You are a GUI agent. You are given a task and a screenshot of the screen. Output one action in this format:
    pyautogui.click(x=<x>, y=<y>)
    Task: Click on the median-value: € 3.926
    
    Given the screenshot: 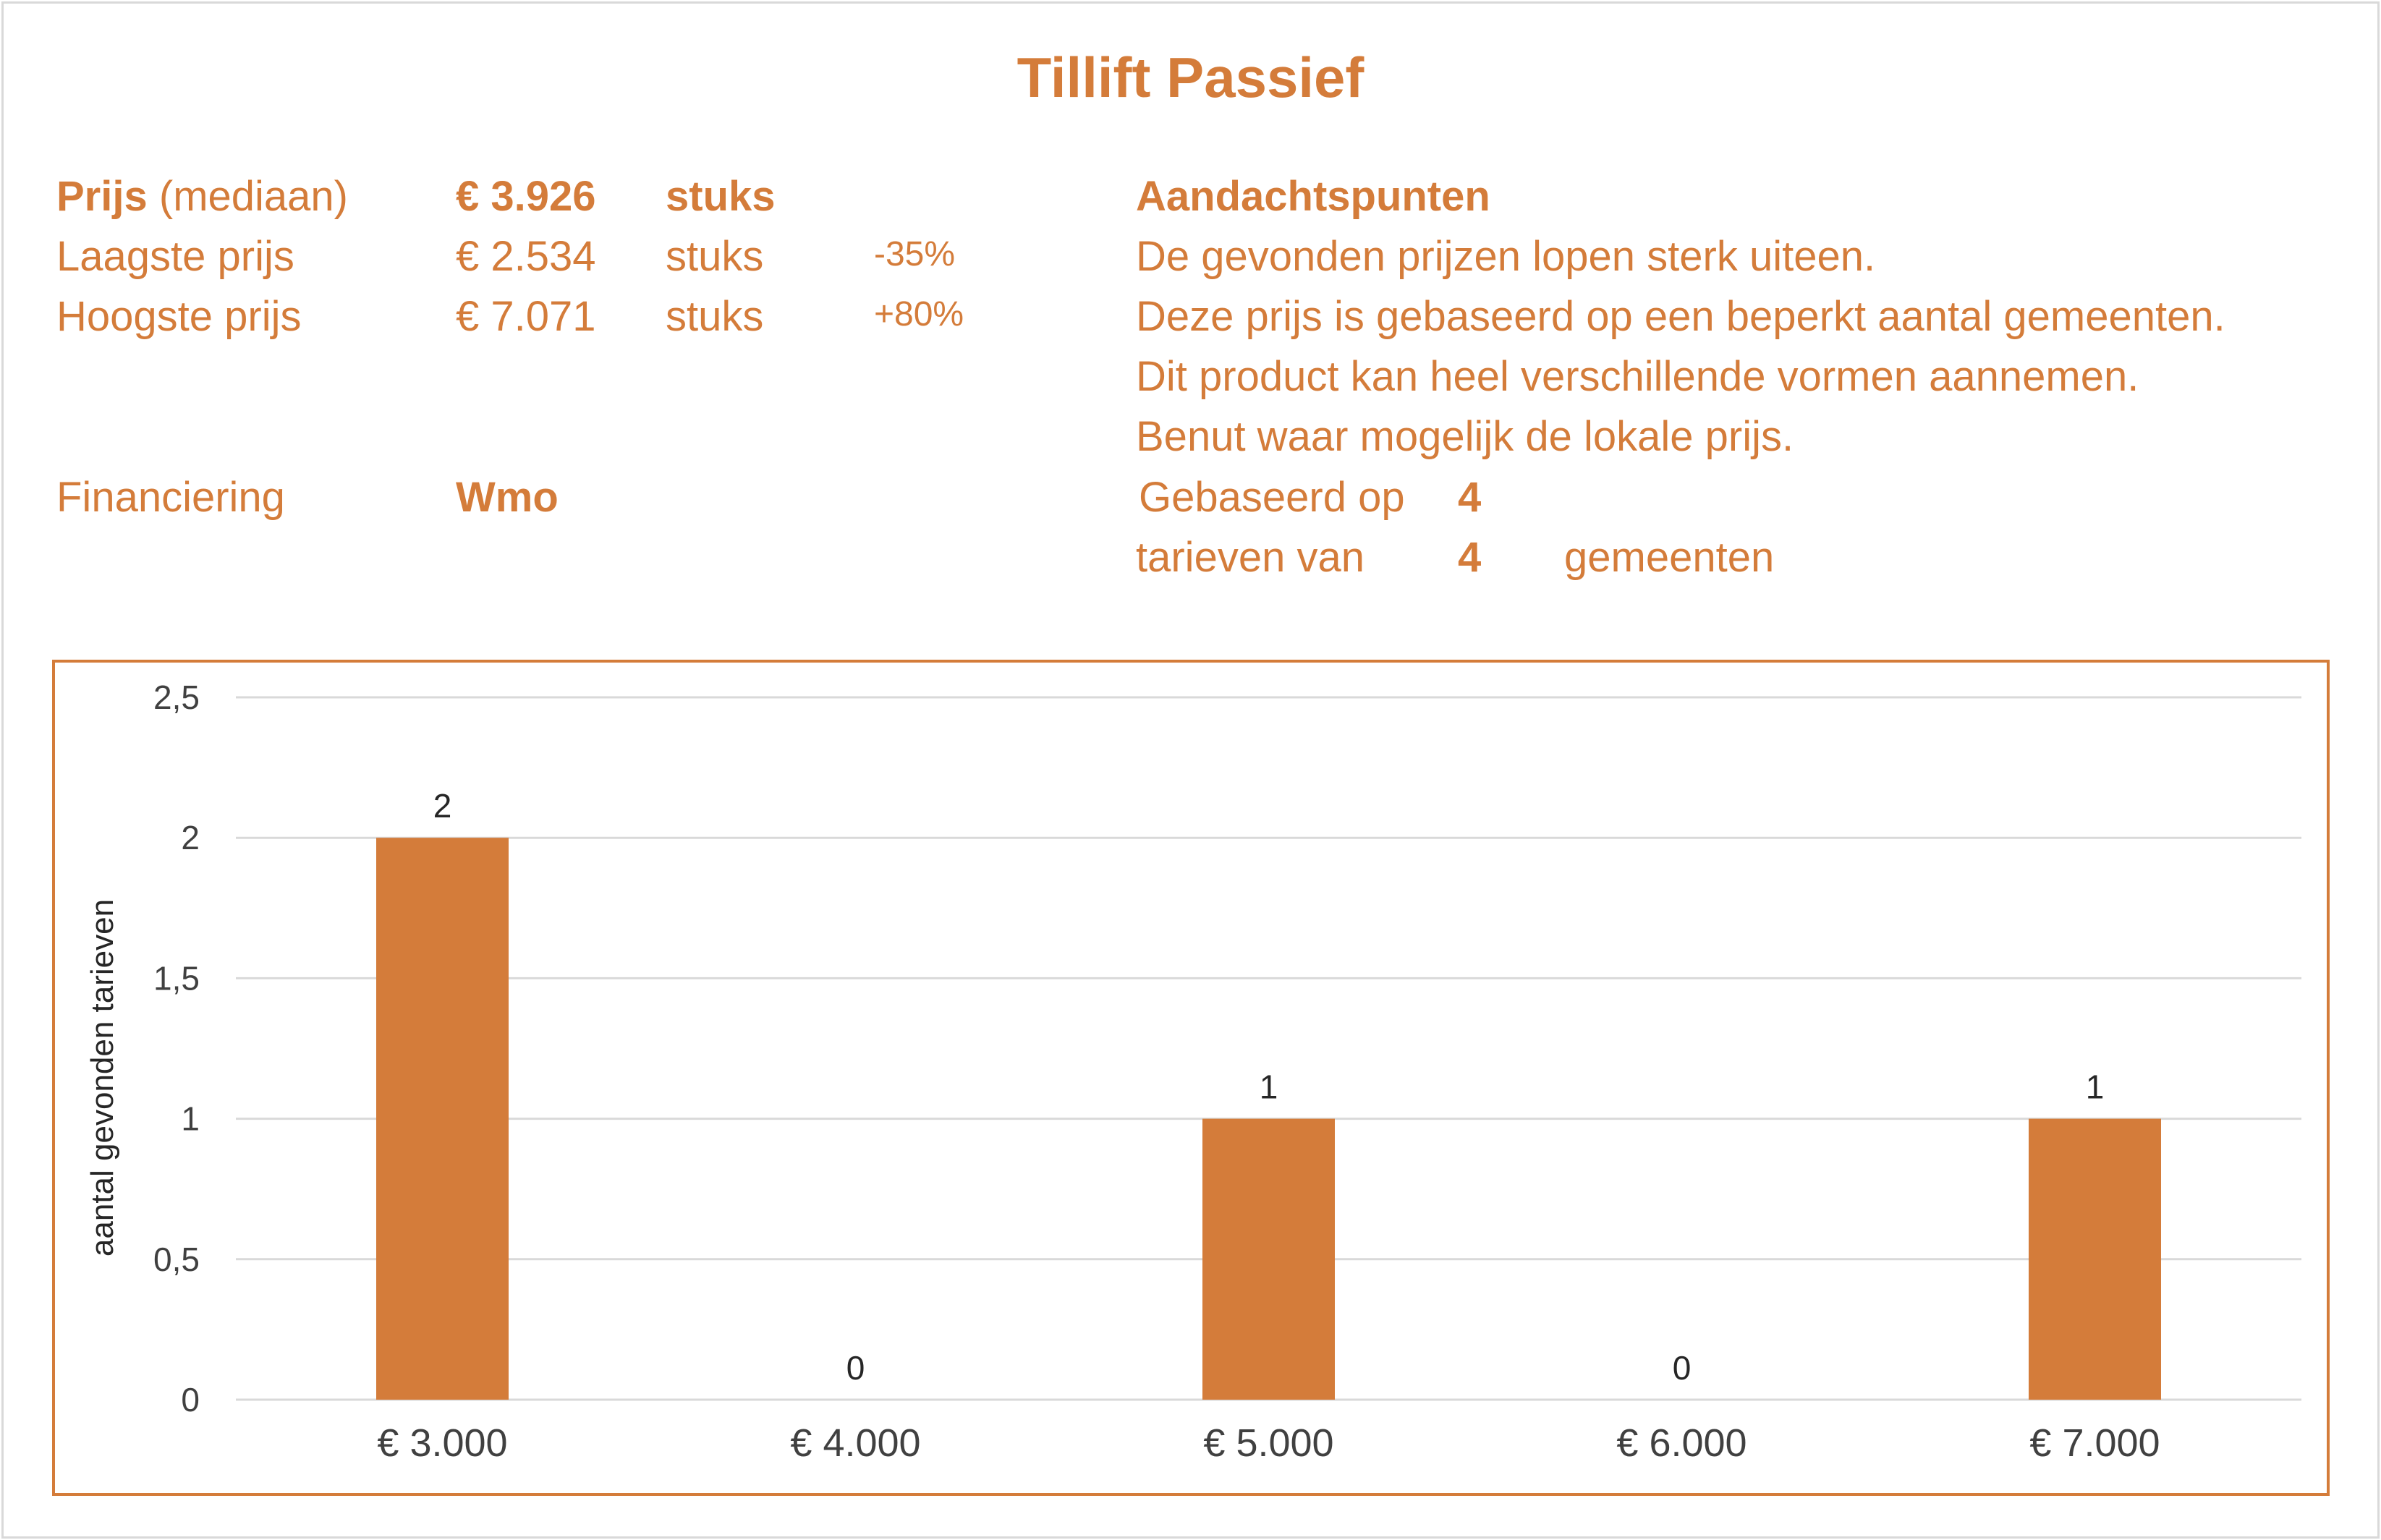 What is the action you would take?
    pyautogui.click(x=526, y=196)
    